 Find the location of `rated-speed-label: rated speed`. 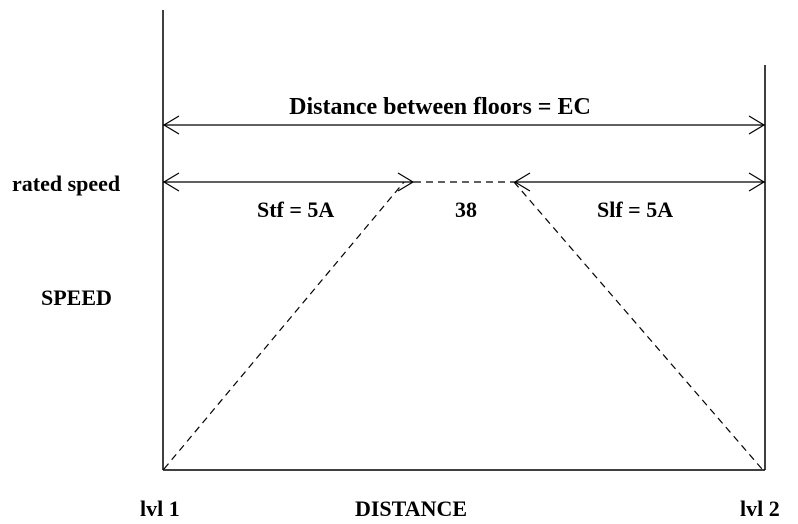

rated-speed-label: rated speed is located at coordinates (66, 183).